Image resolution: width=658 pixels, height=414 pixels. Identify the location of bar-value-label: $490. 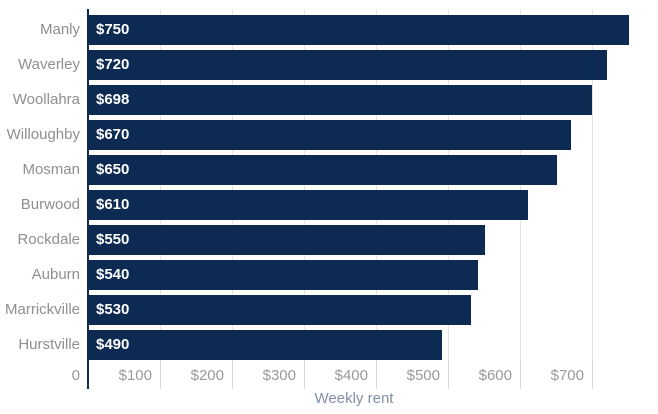
(113, 344).